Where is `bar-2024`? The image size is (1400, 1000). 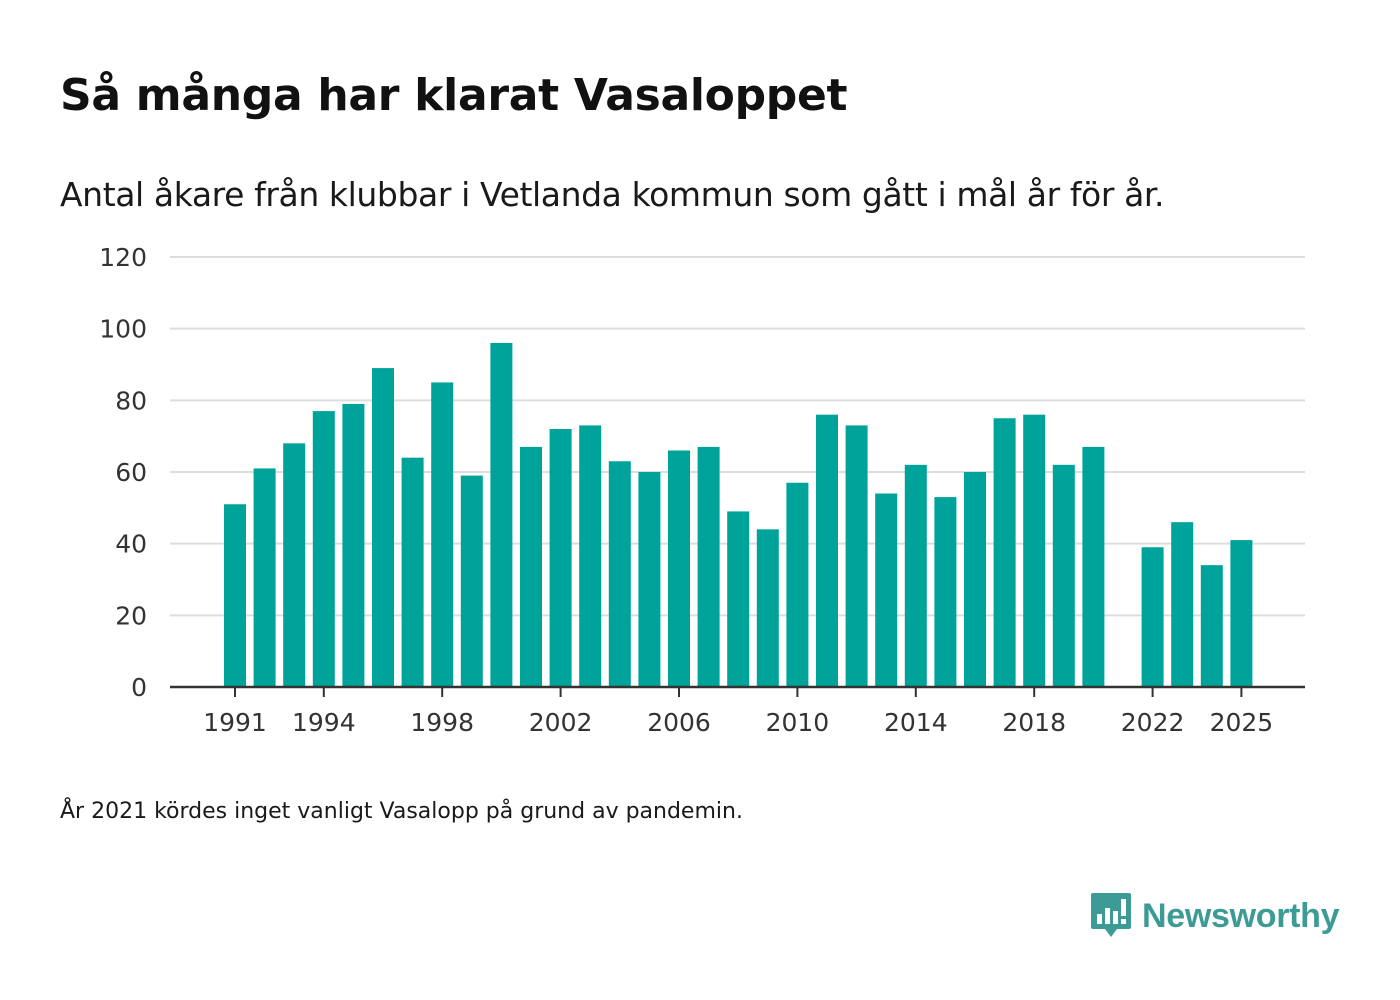
bar-2024 is located at coordinates (1211, 626).